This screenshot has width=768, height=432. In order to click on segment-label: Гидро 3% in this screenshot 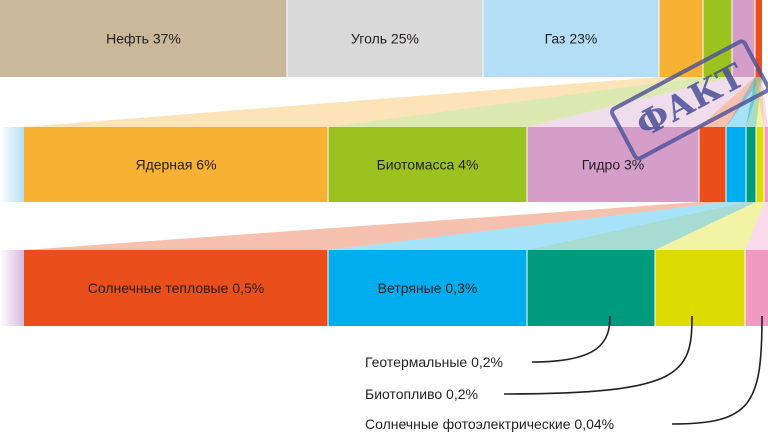, I will do `click(613, 165)`.